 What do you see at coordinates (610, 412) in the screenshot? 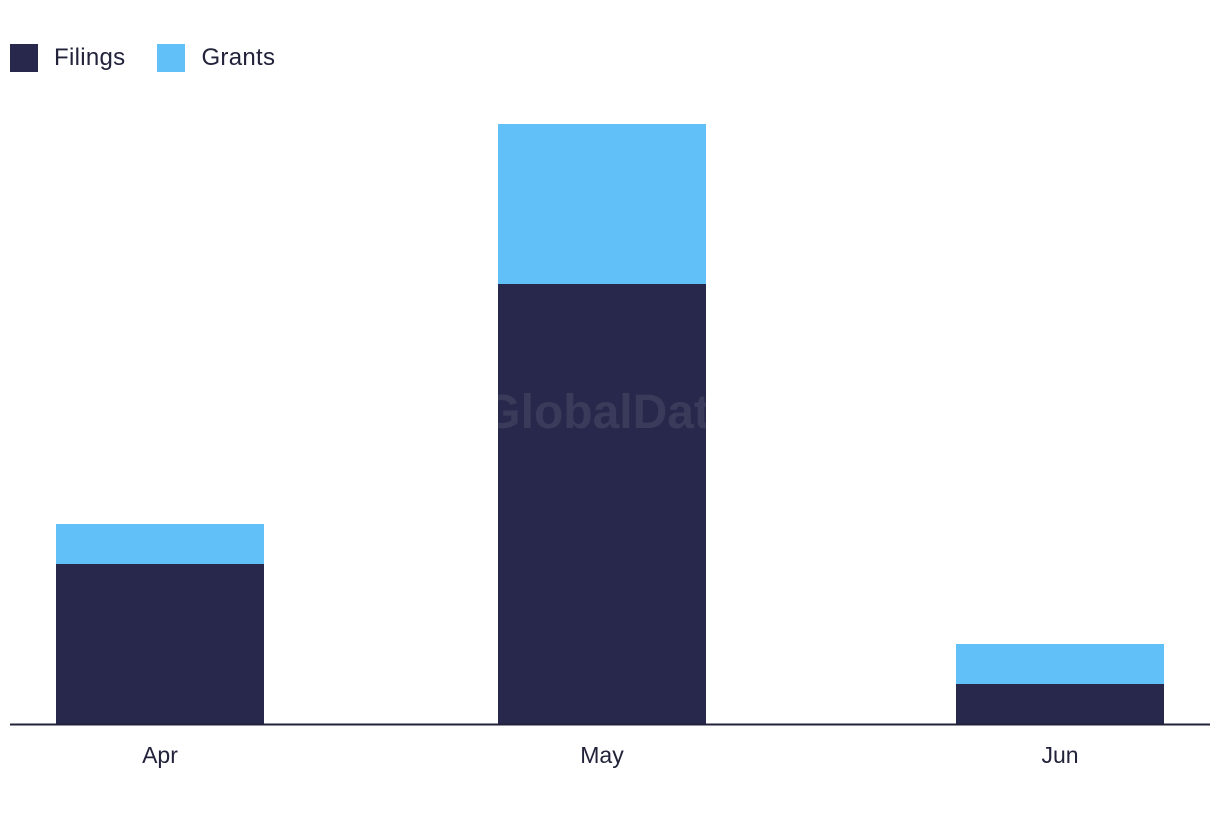
I see `watermark-logo: GlobalData` at bounding box center [610, 412].